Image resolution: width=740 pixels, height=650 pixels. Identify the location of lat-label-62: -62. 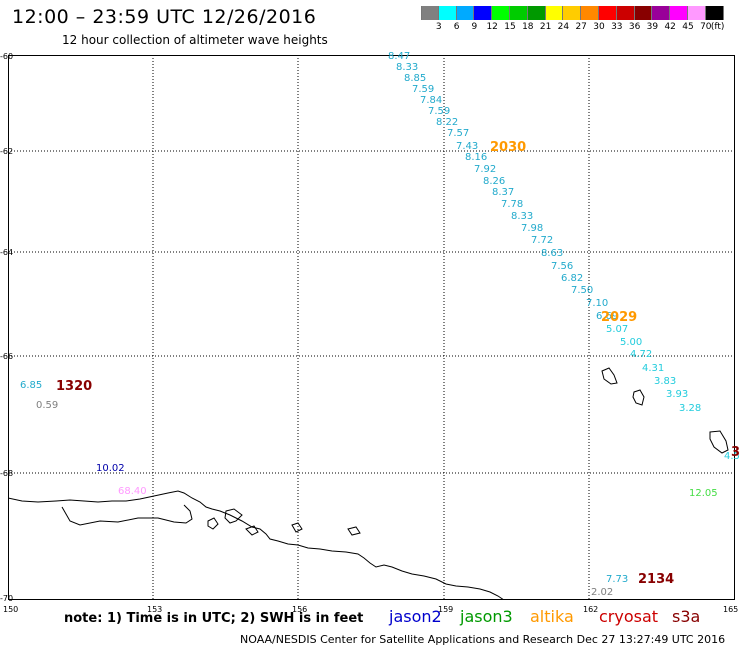
(7, 151).